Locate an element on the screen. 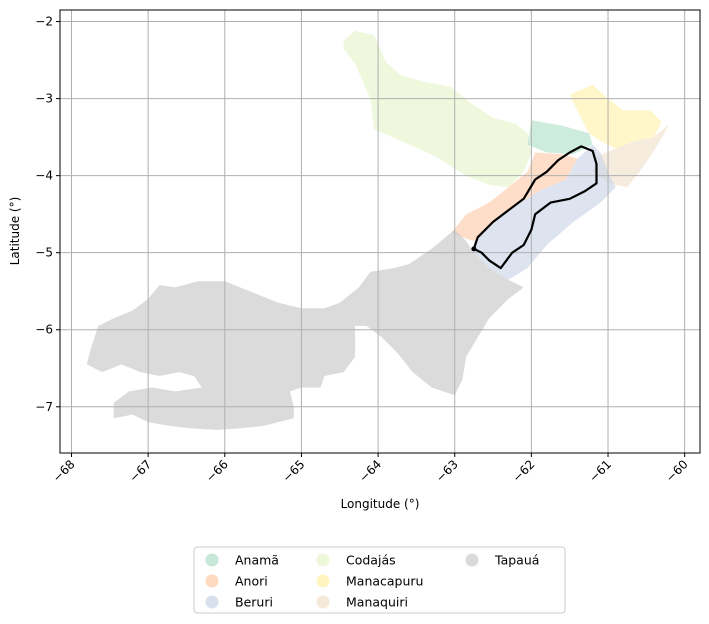 The width and height of the screenshot is (709, 624). x-ticks: −68 −67 −66 −65 −64 −63 −62 −61 −60 is located at coordinates (370, 469).